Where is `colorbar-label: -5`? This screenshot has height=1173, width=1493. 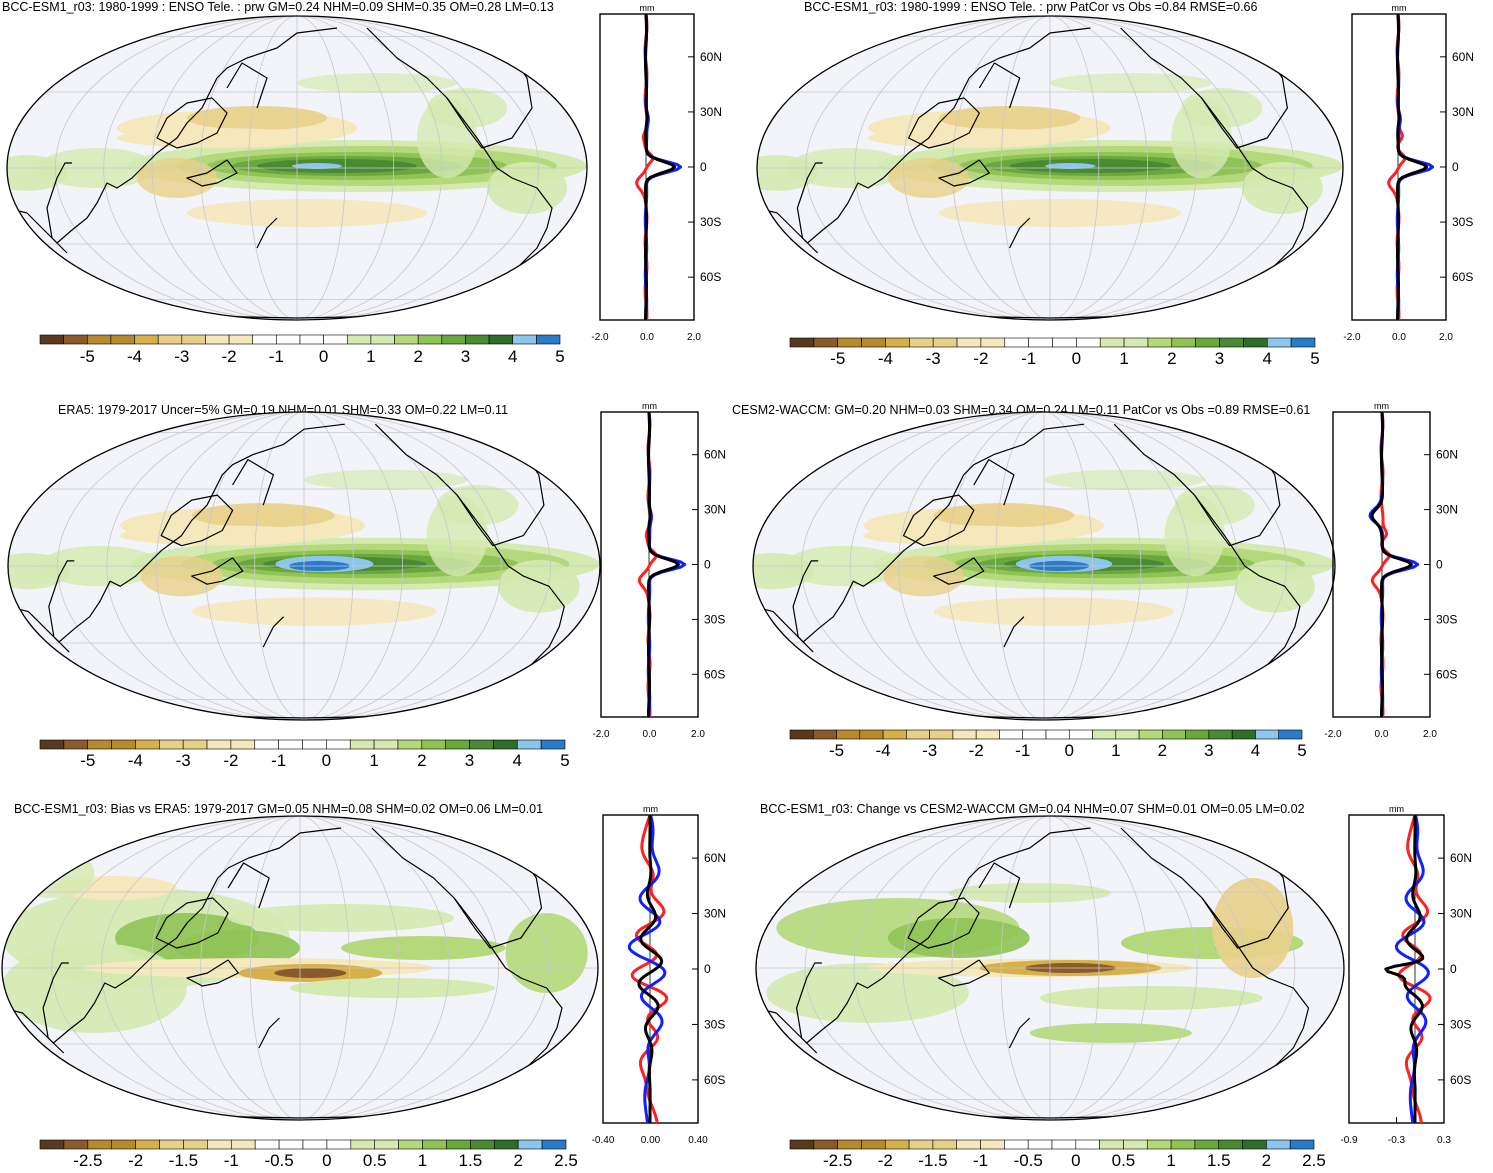 colorbar-label: -5 is located at coordinates (87, 356).